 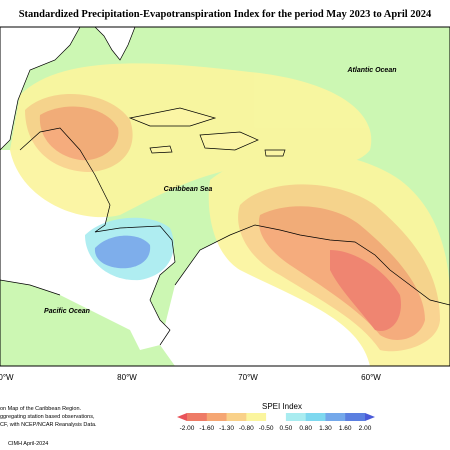 What do you see at coordinates (226, 428) in the screenshot?
I see `legend-tick-label: -1.30` at bounding box center [226, 428].